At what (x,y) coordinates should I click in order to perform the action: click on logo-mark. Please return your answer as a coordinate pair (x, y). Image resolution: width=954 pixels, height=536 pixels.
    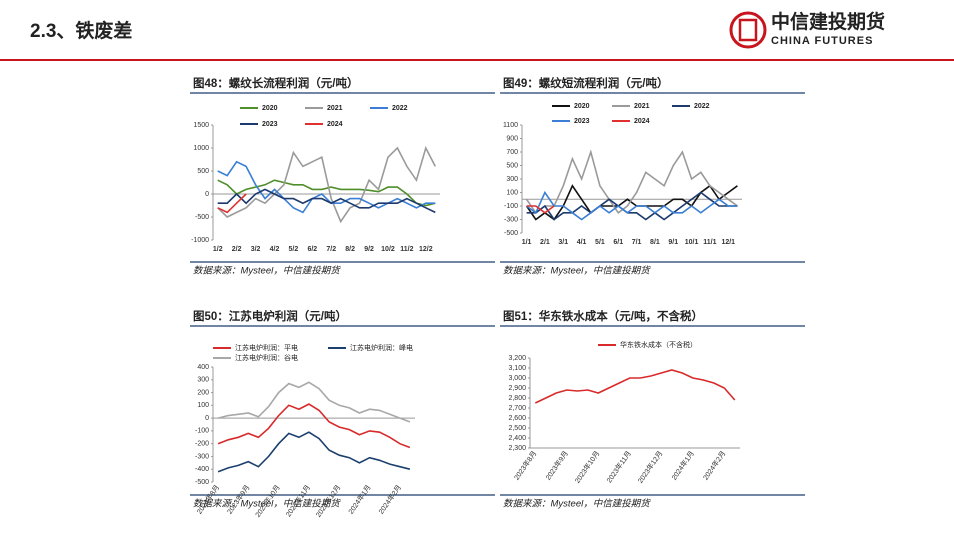
    Looking at the image, I should click on (748, 30).